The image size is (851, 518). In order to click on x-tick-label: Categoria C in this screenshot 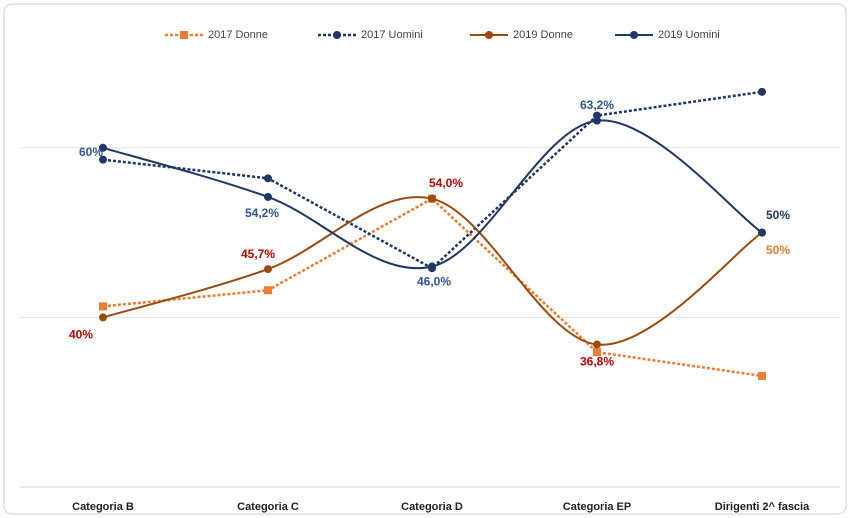, I will do `click(268, 507)`.